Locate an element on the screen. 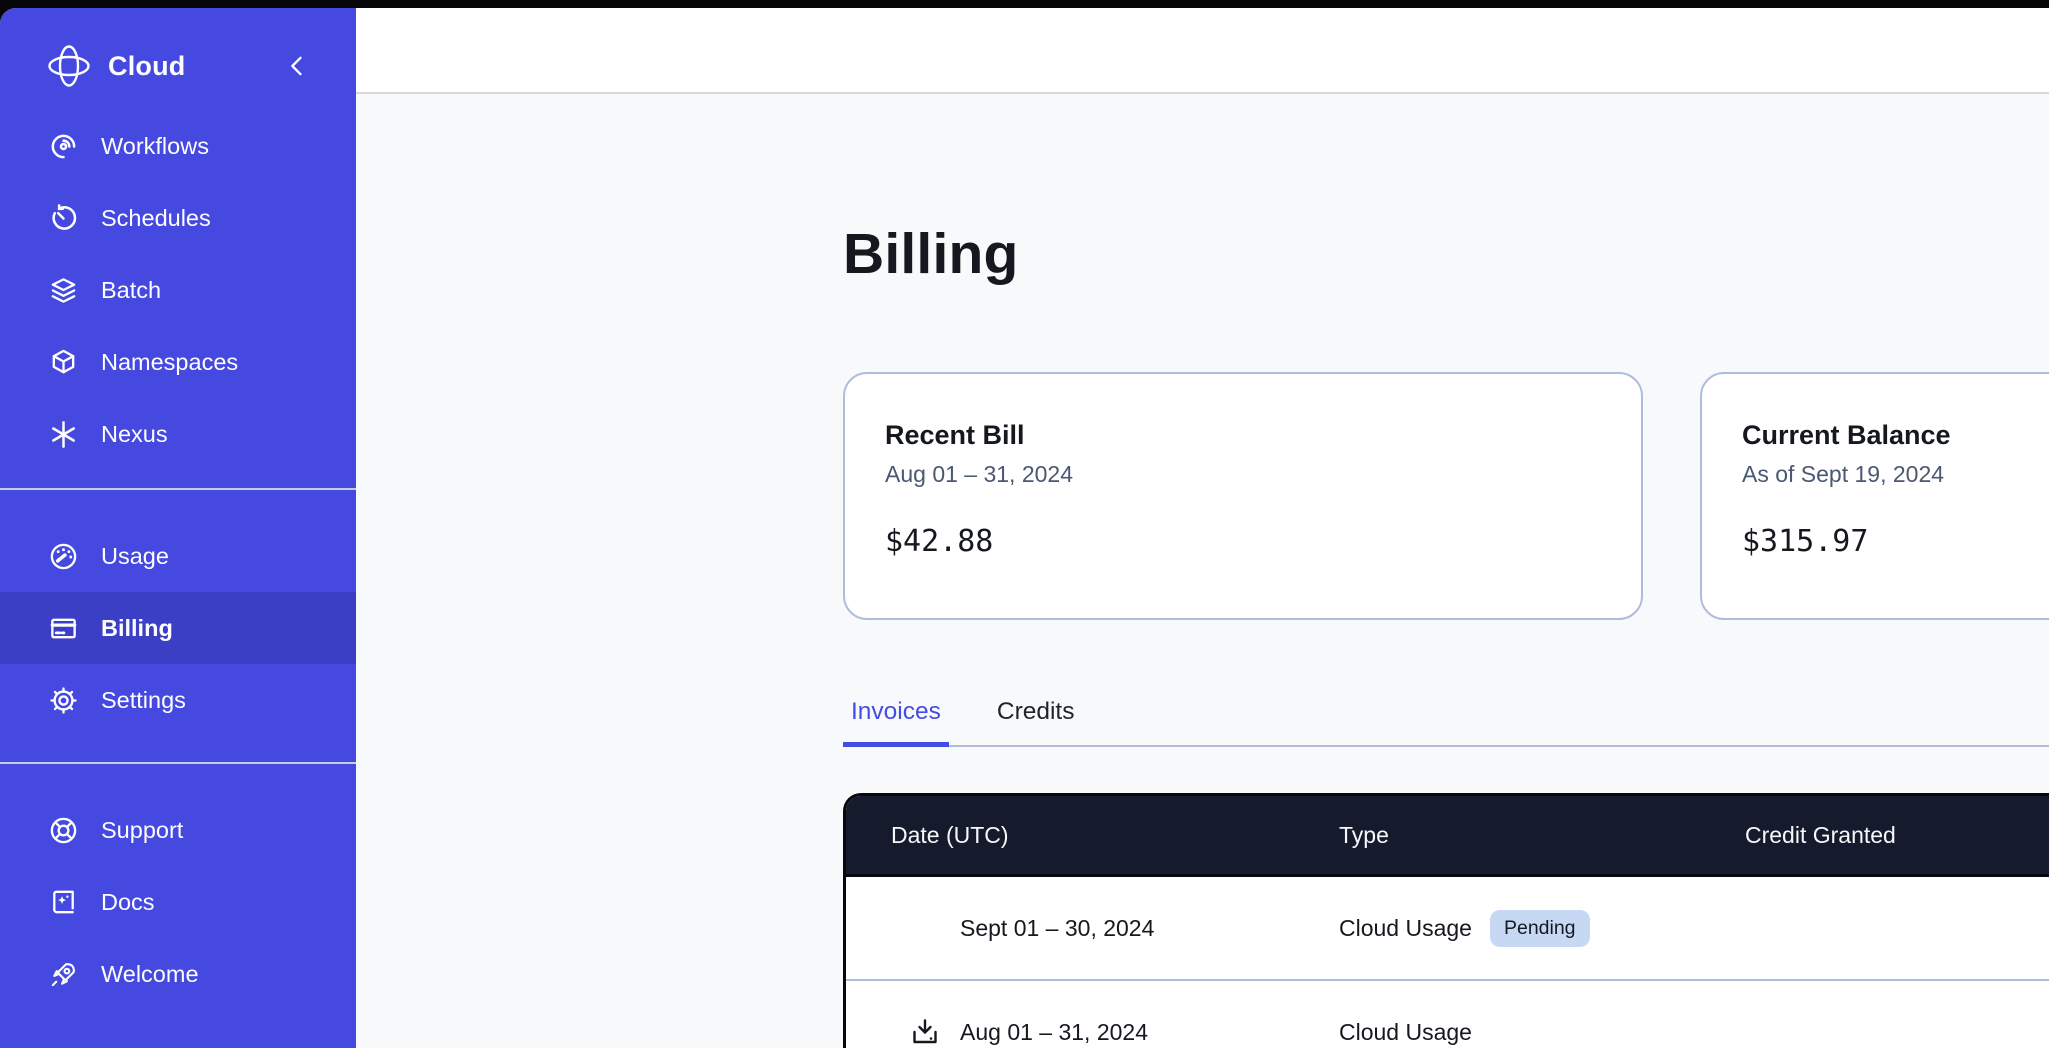  sidebar-item-workflows: Workflows is located at coordinates (178, 146).